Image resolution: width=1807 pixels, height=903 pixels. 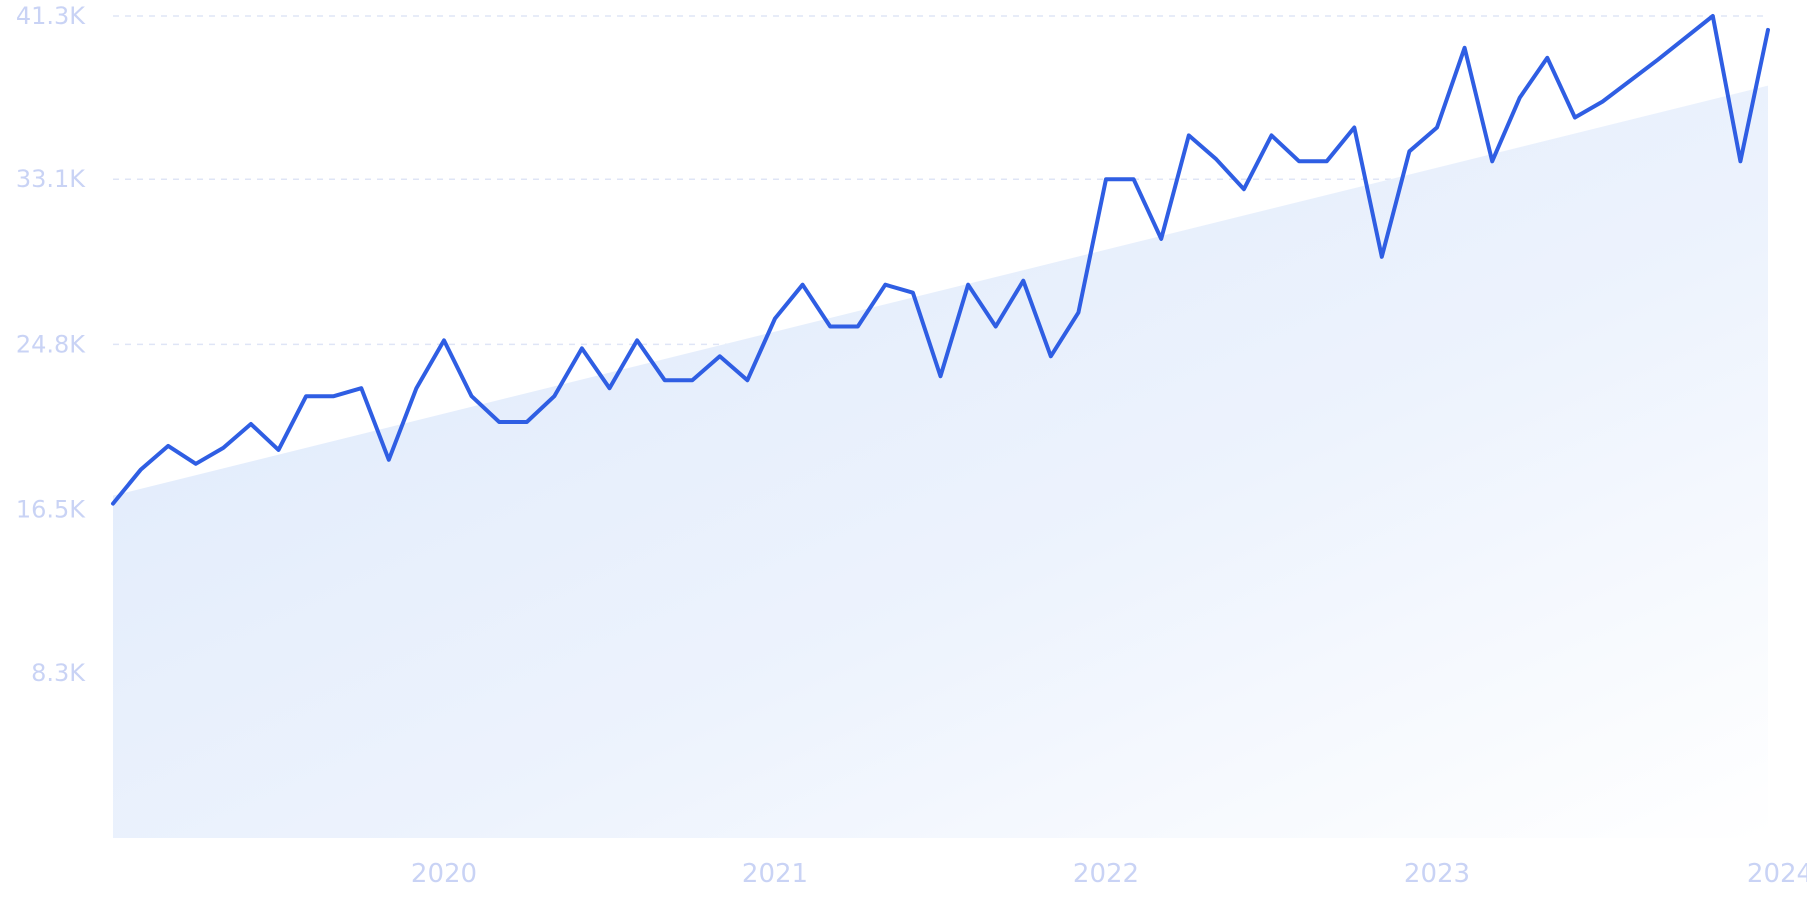 I want to click on y-tick-label-4: 41.3K, so click(x=51, y=16).